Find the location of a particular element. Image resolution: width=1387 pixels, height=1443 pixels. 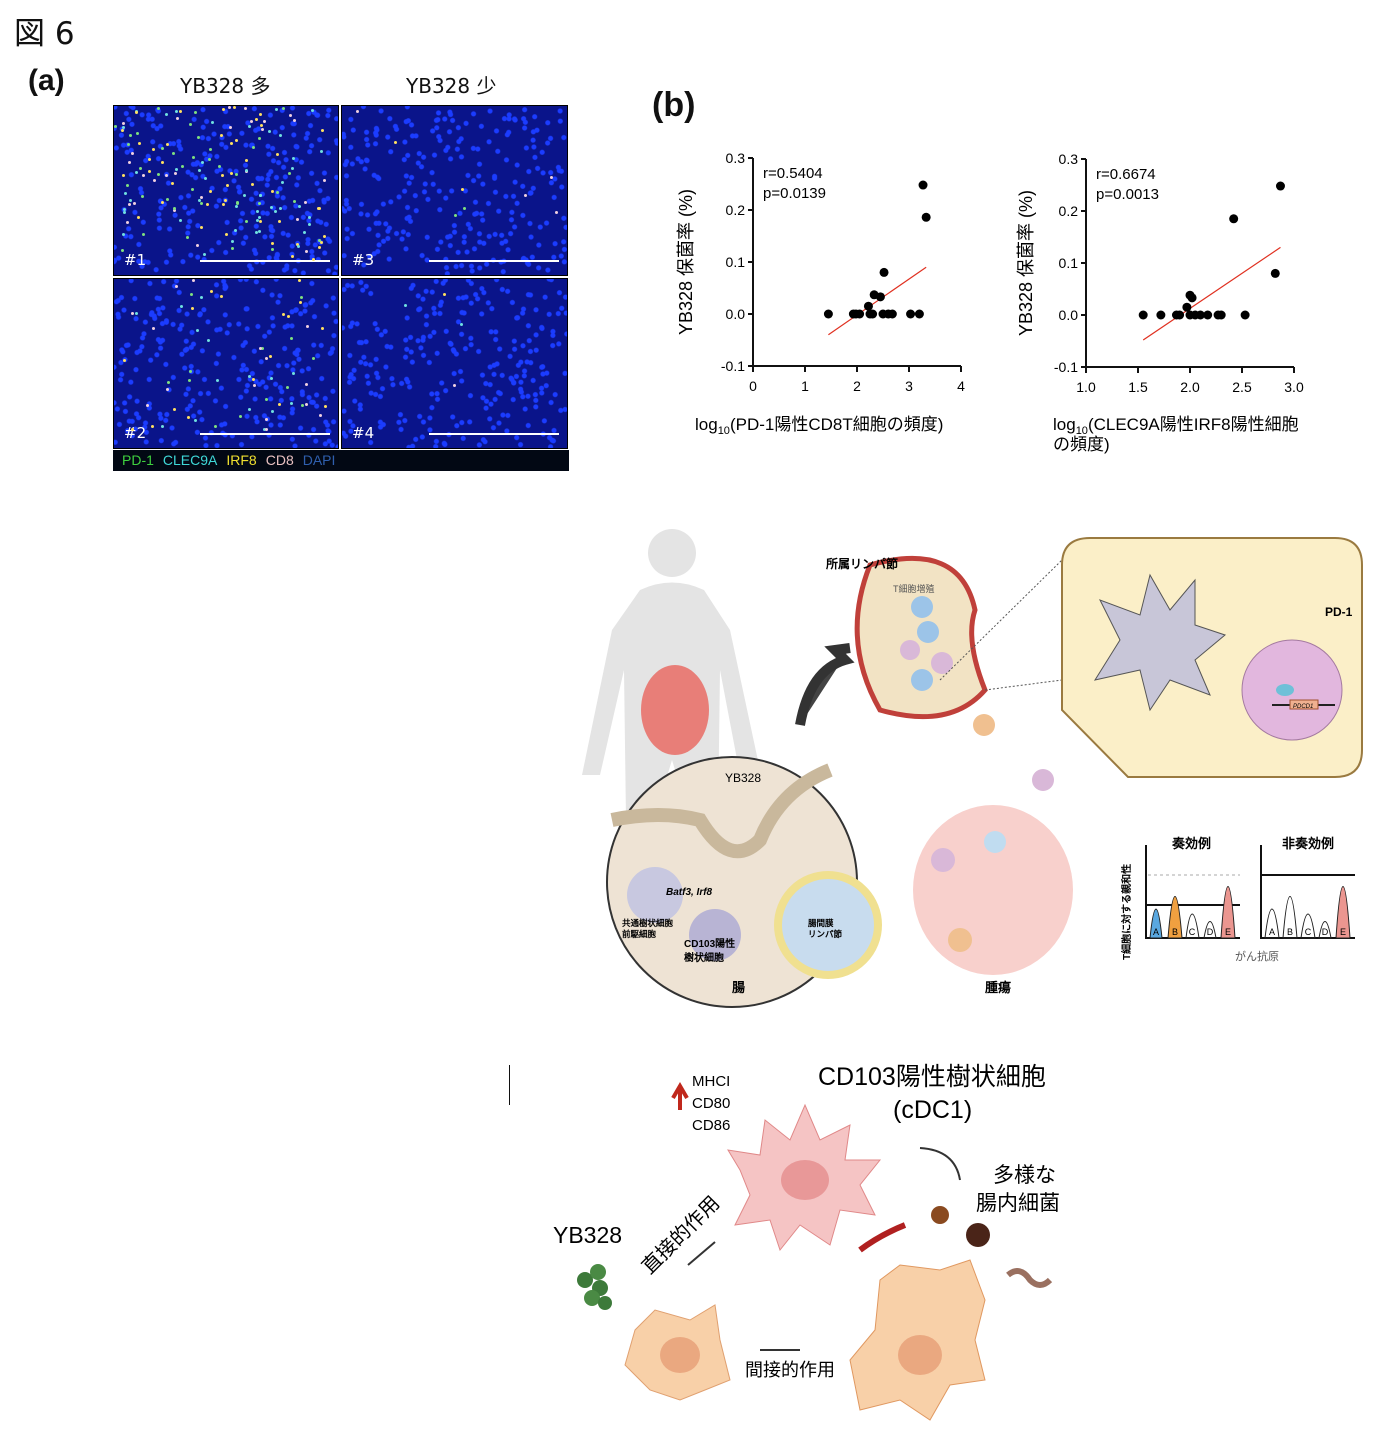

scale-bar is located at coordinates (494, 261).